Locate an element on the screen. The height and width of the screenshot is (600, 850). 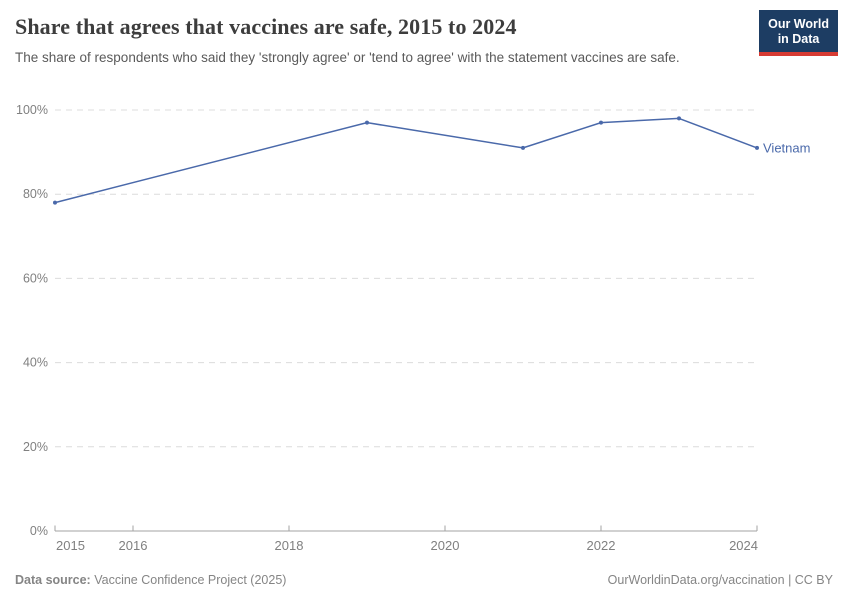
y-axis-label-60: 60% is located at coordinates (35, 278).